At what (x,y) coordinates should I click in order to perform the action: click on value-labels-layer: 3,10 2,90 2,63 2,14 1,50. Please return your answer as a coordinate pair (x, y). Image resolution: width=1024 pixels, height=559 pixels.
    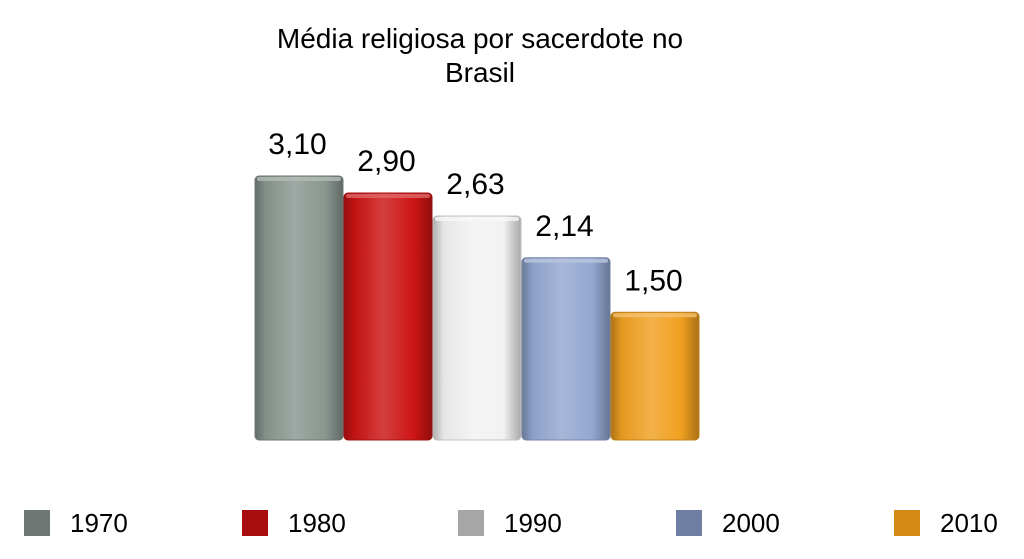
    Looking at the image, I should click on (475, 212).